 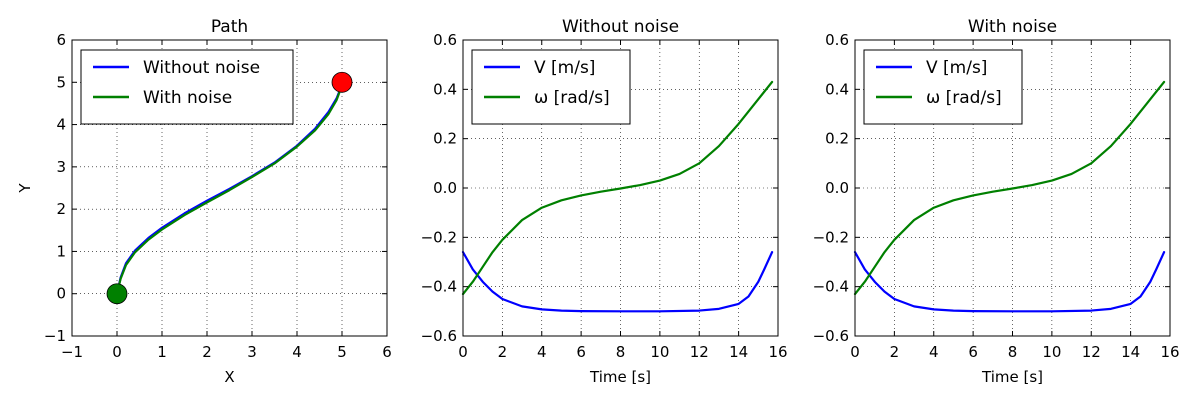 I want to click on y-tick-label: 0, so click(x=61, y=294).